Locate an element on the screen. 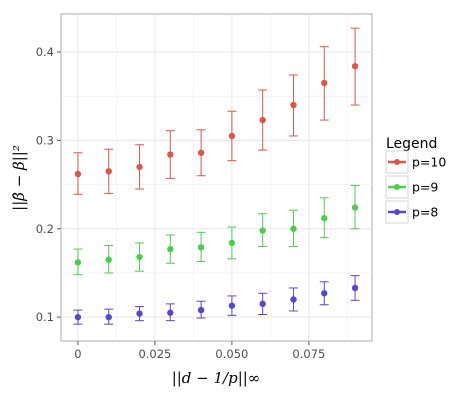  series-p=8 is located at coordinates (216, 300).